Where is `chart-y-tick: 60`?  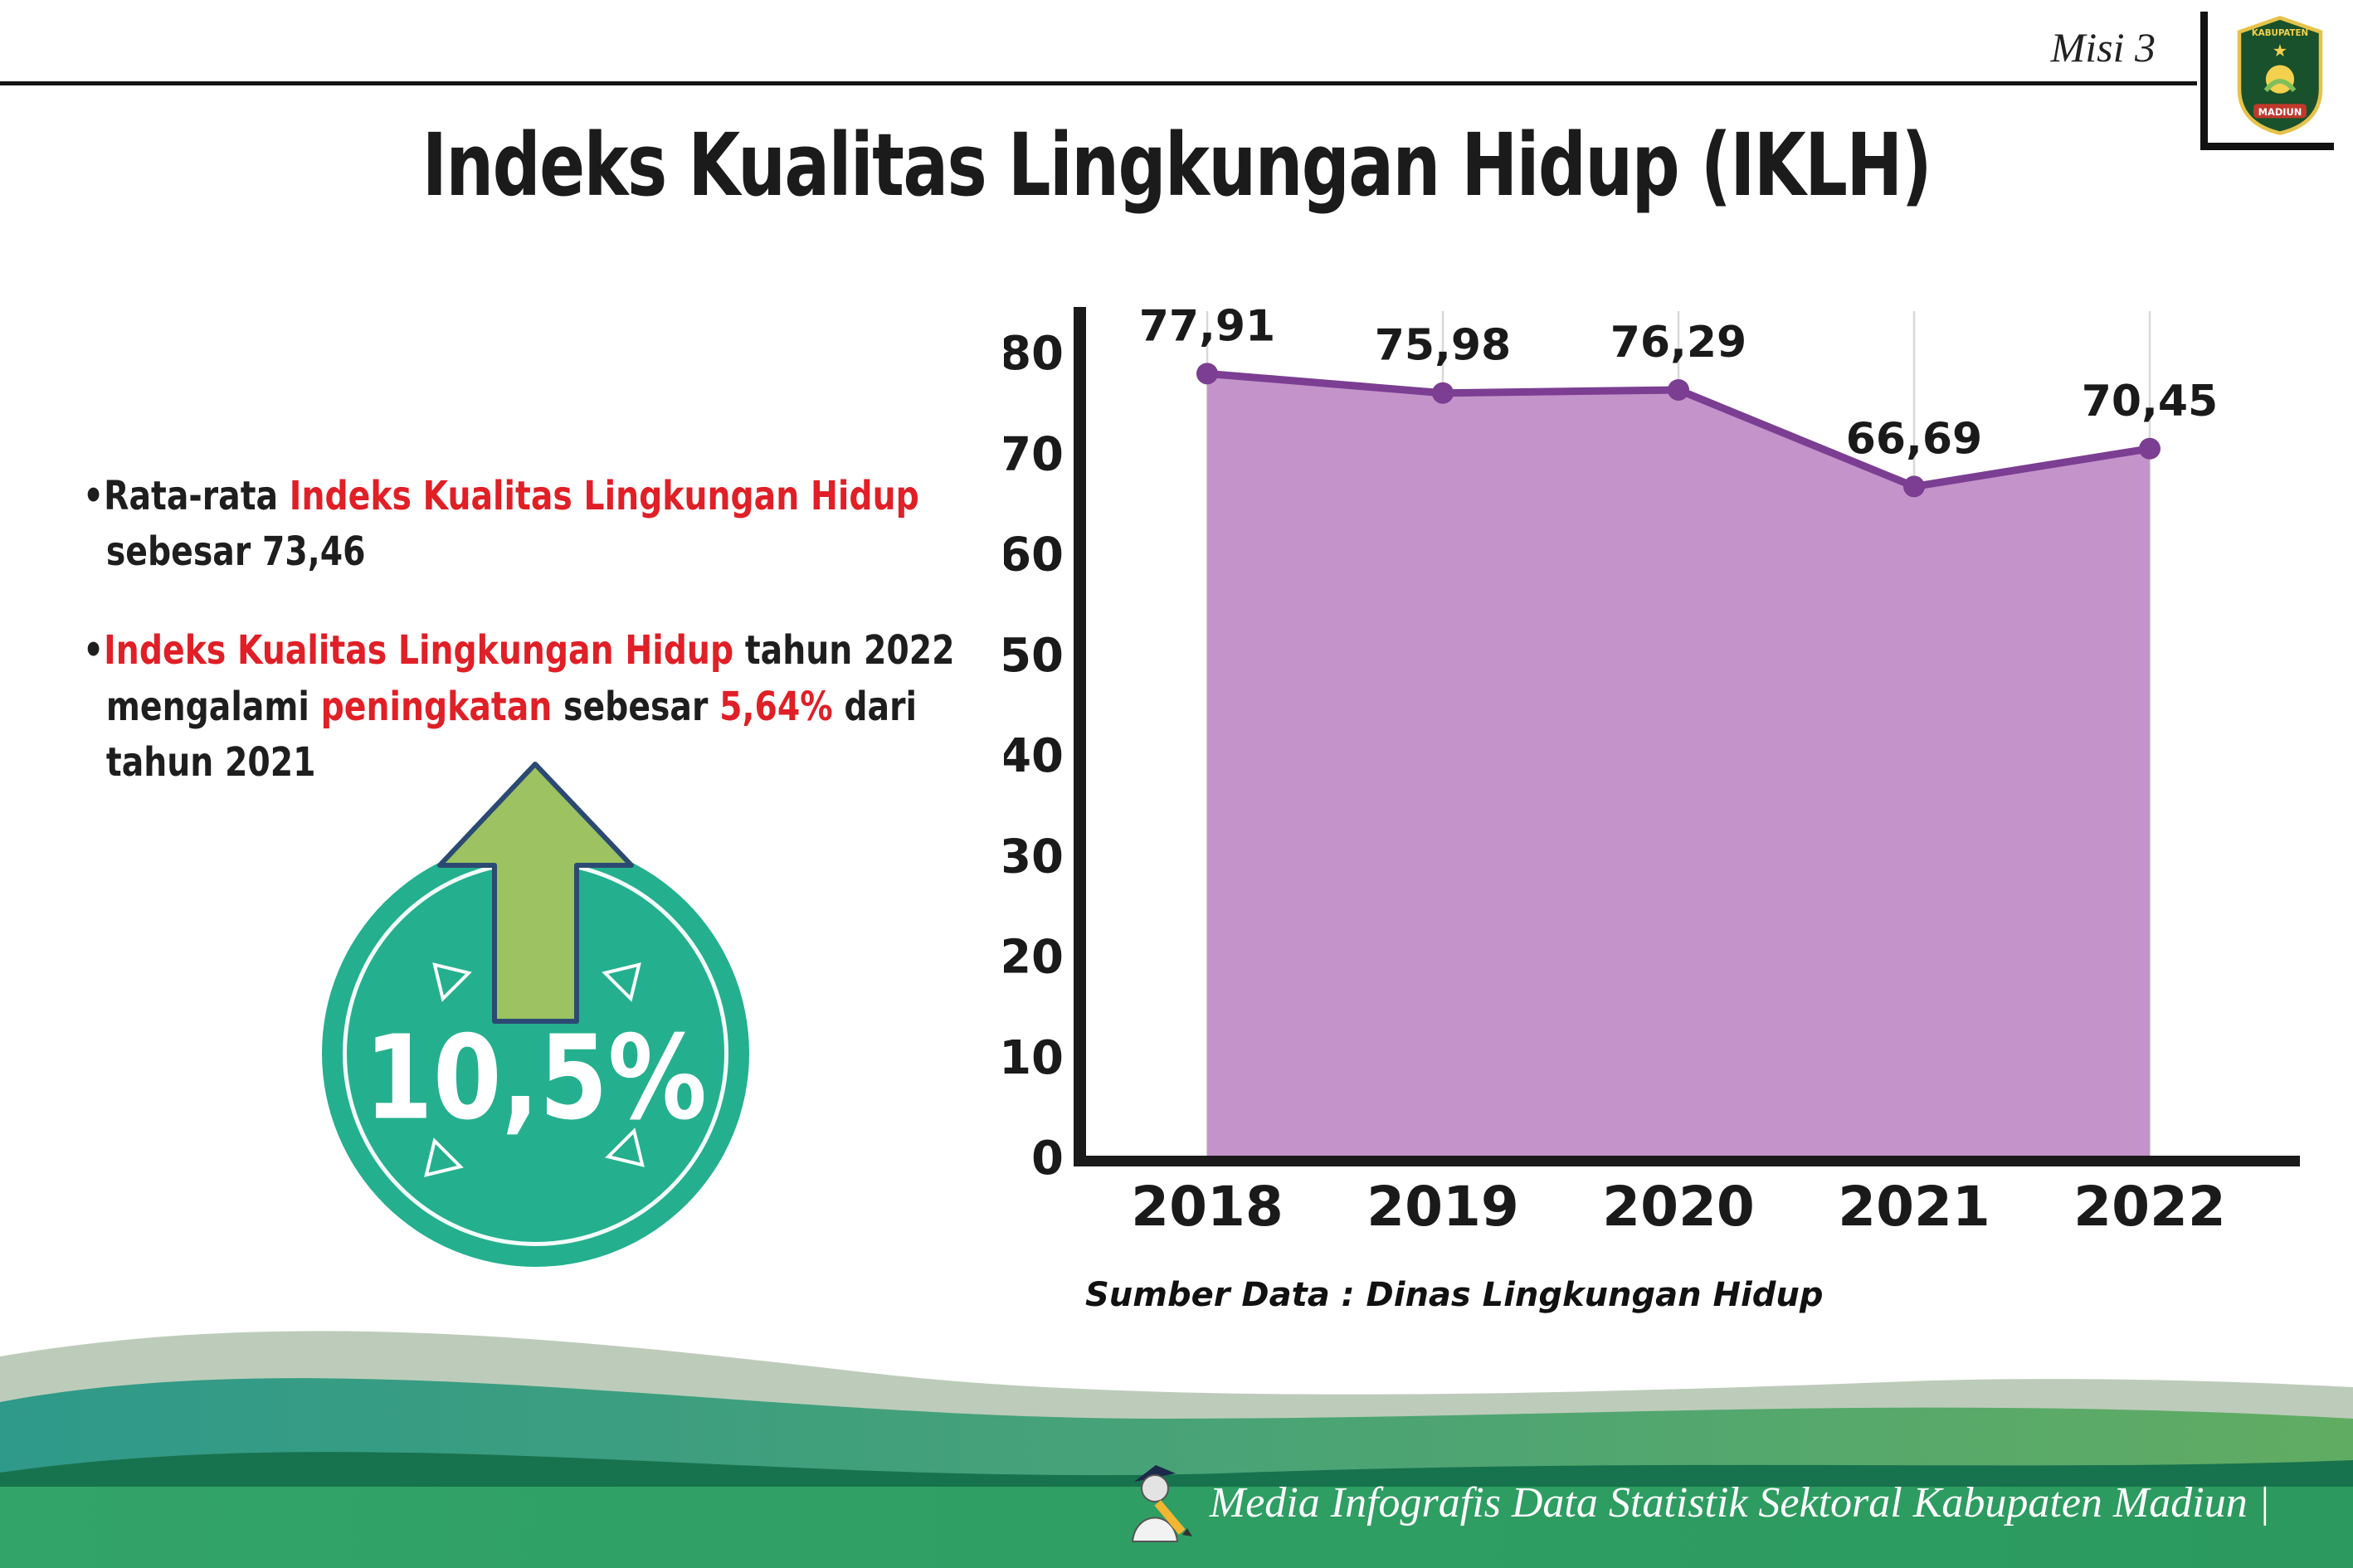 chart-y-tick: 60 is located at coordinates (1034, 555).